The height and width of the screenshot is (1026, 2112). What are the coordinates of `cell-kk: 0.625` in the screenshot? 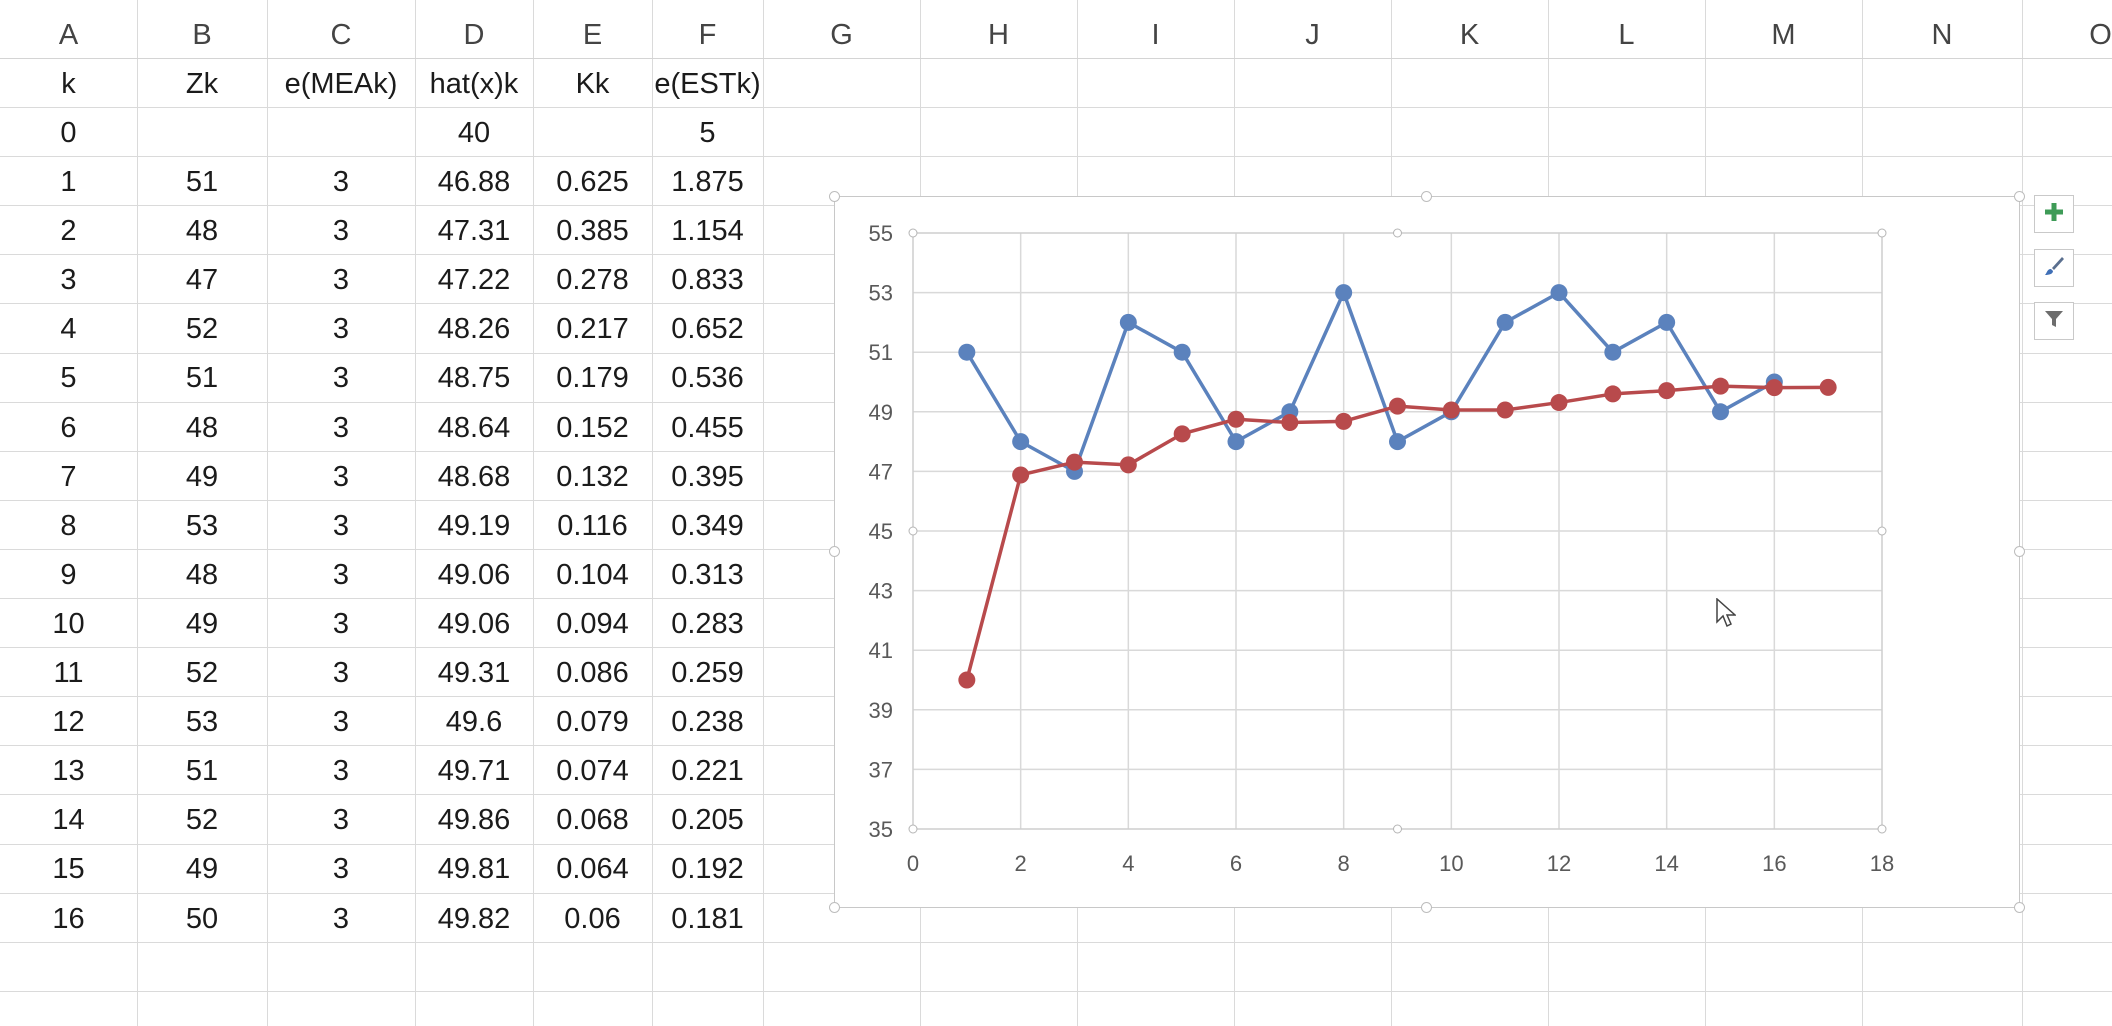 It's located at (592, 182).